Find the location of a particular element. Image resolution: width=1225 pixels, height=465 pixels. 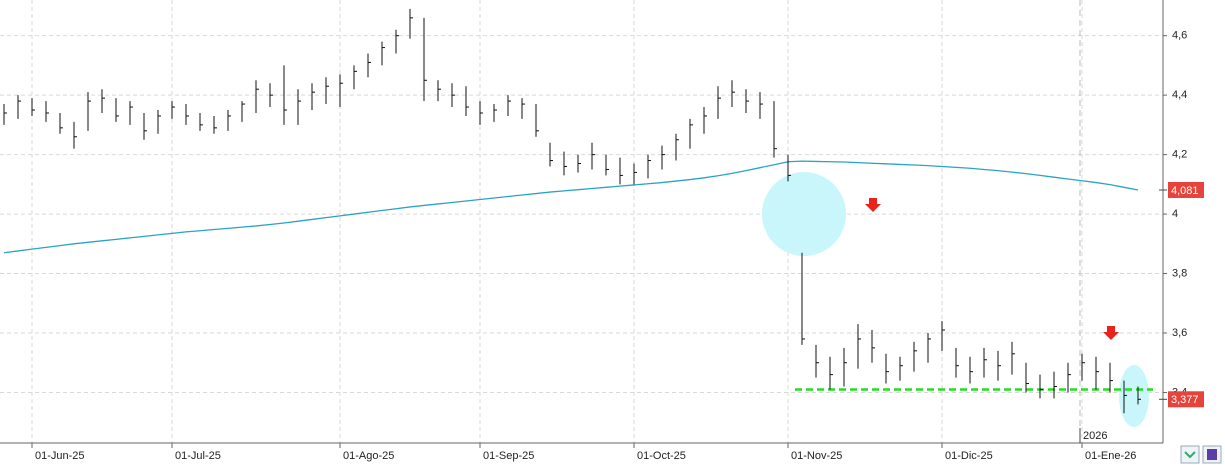

y-tick-label: 4,2 is located at coordinates (1179, 155).